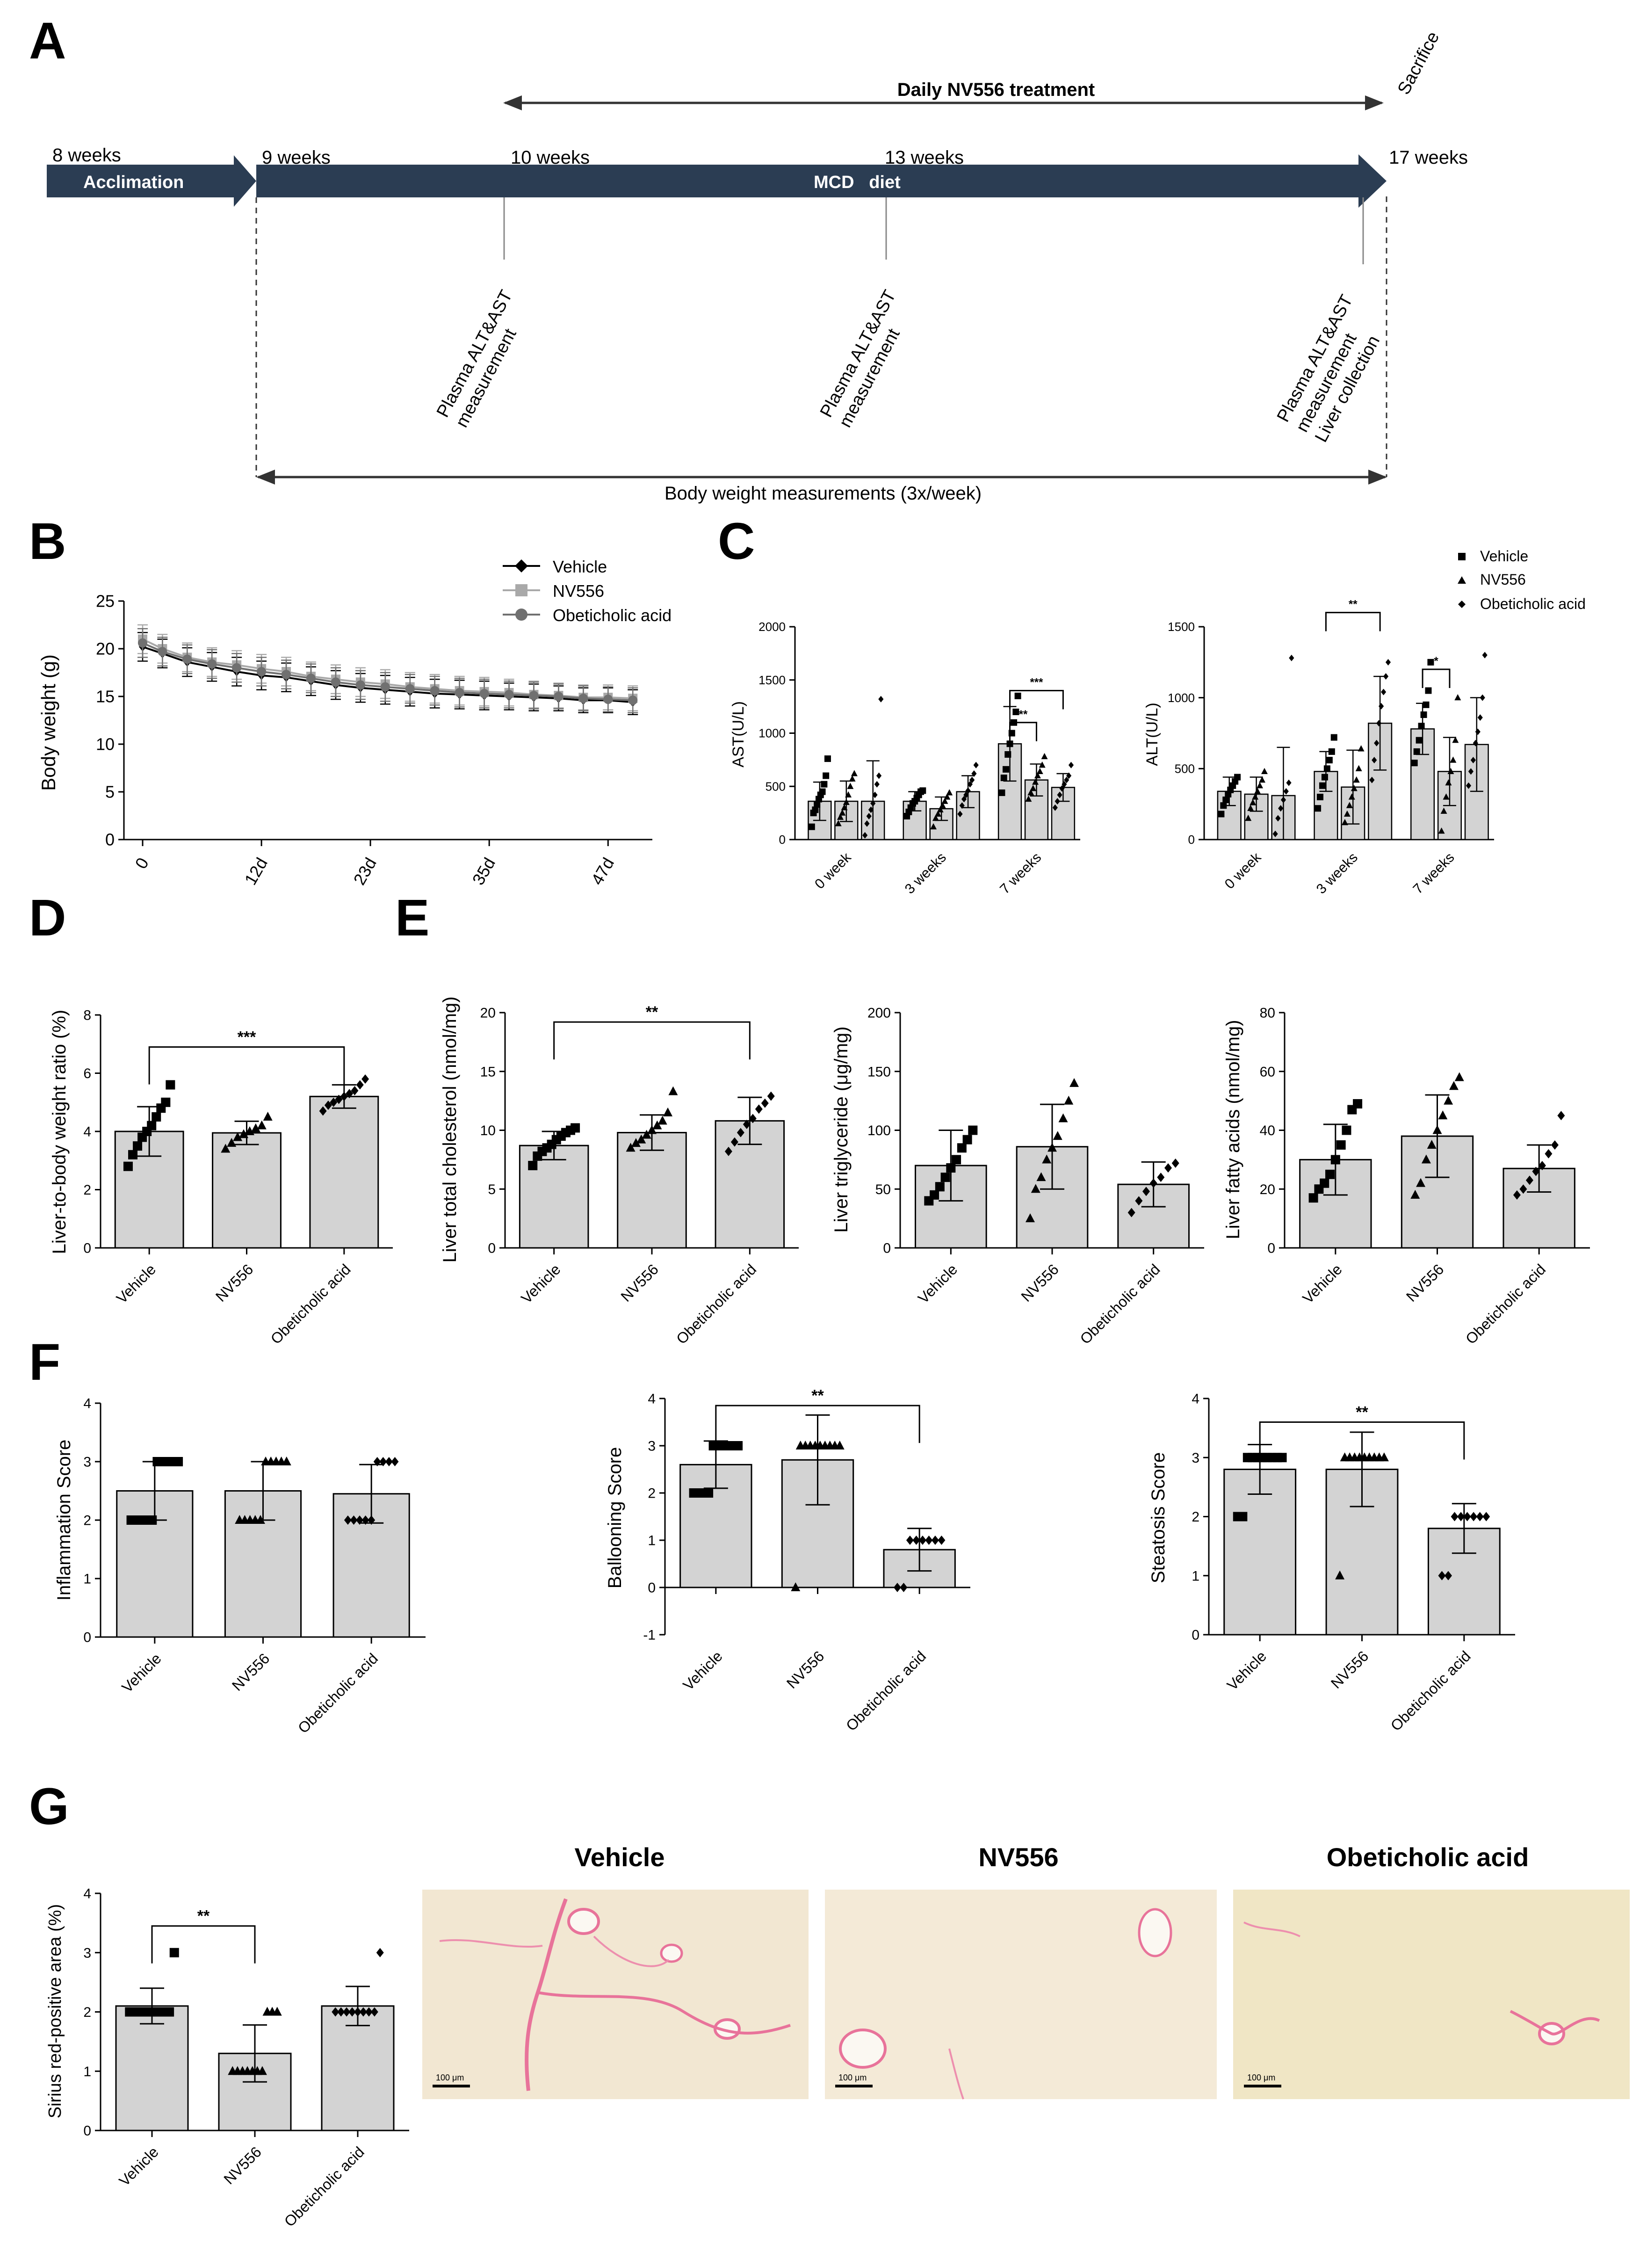 The width and height of the screenshot is (1647, 2268). Describe the element at coordinates (364, 872) in the screenshot. I see `x-tick-label: 23d` at that location.